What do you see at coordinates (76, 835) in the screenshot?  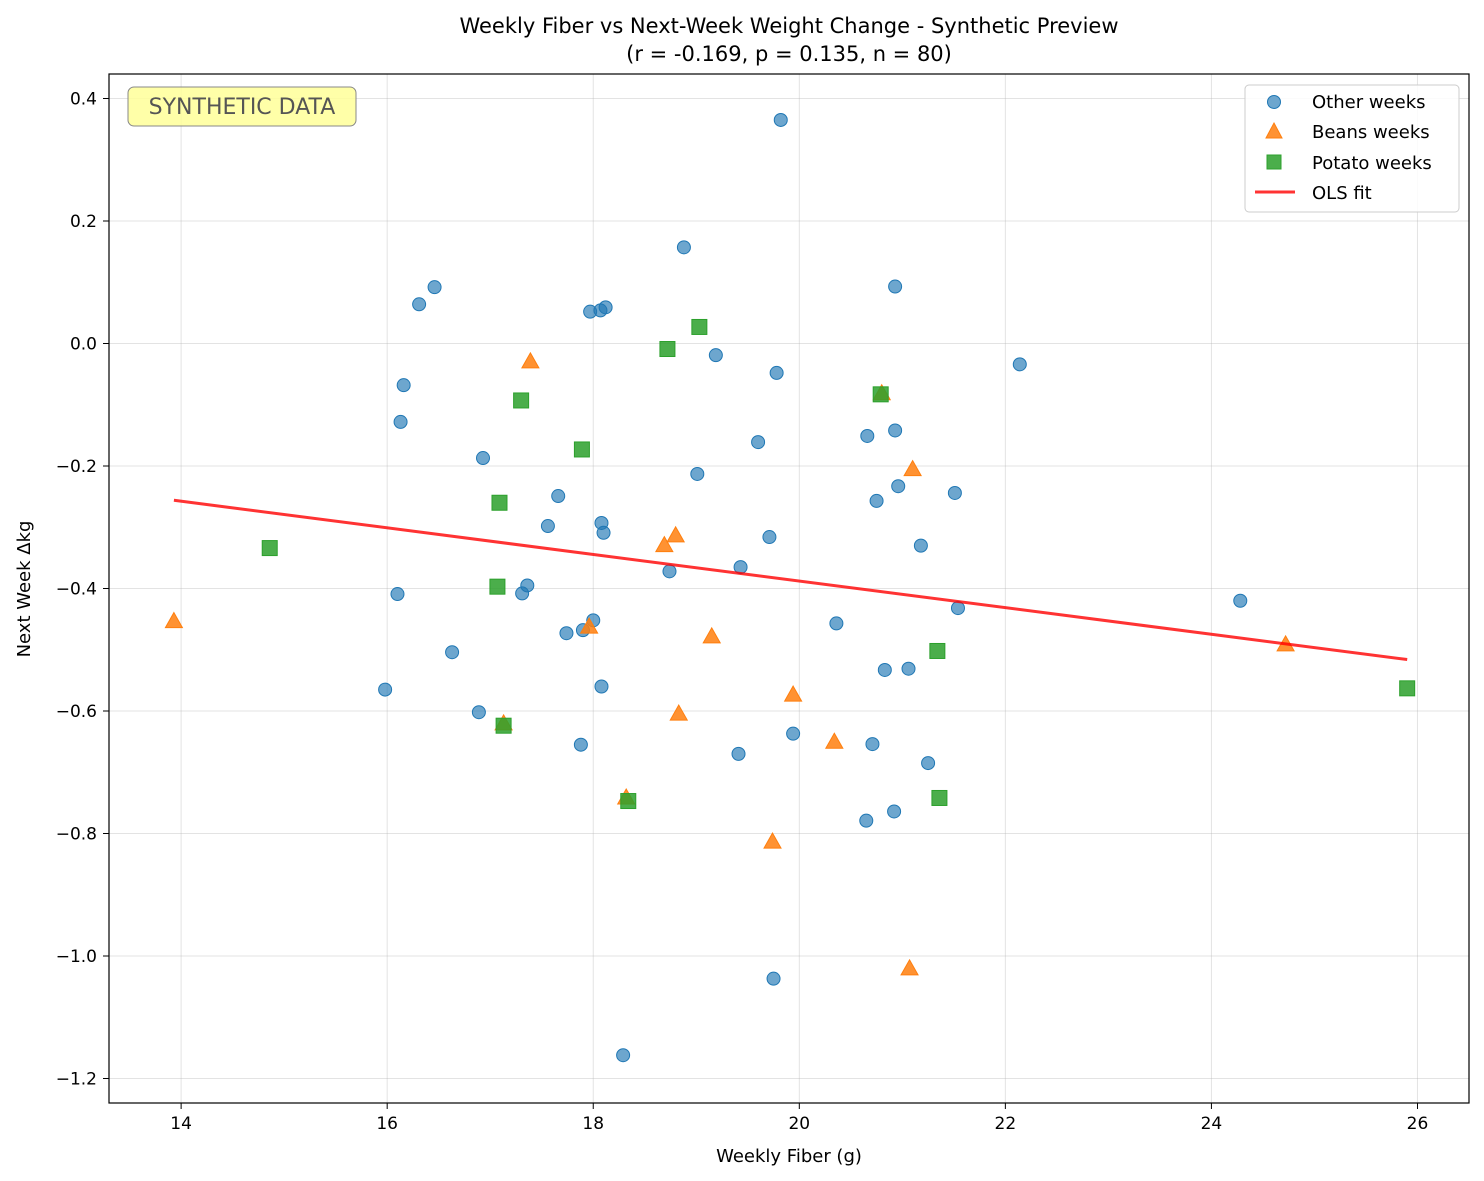 I see `y-tick-label: −0.8` at bounding box center [76, 835].